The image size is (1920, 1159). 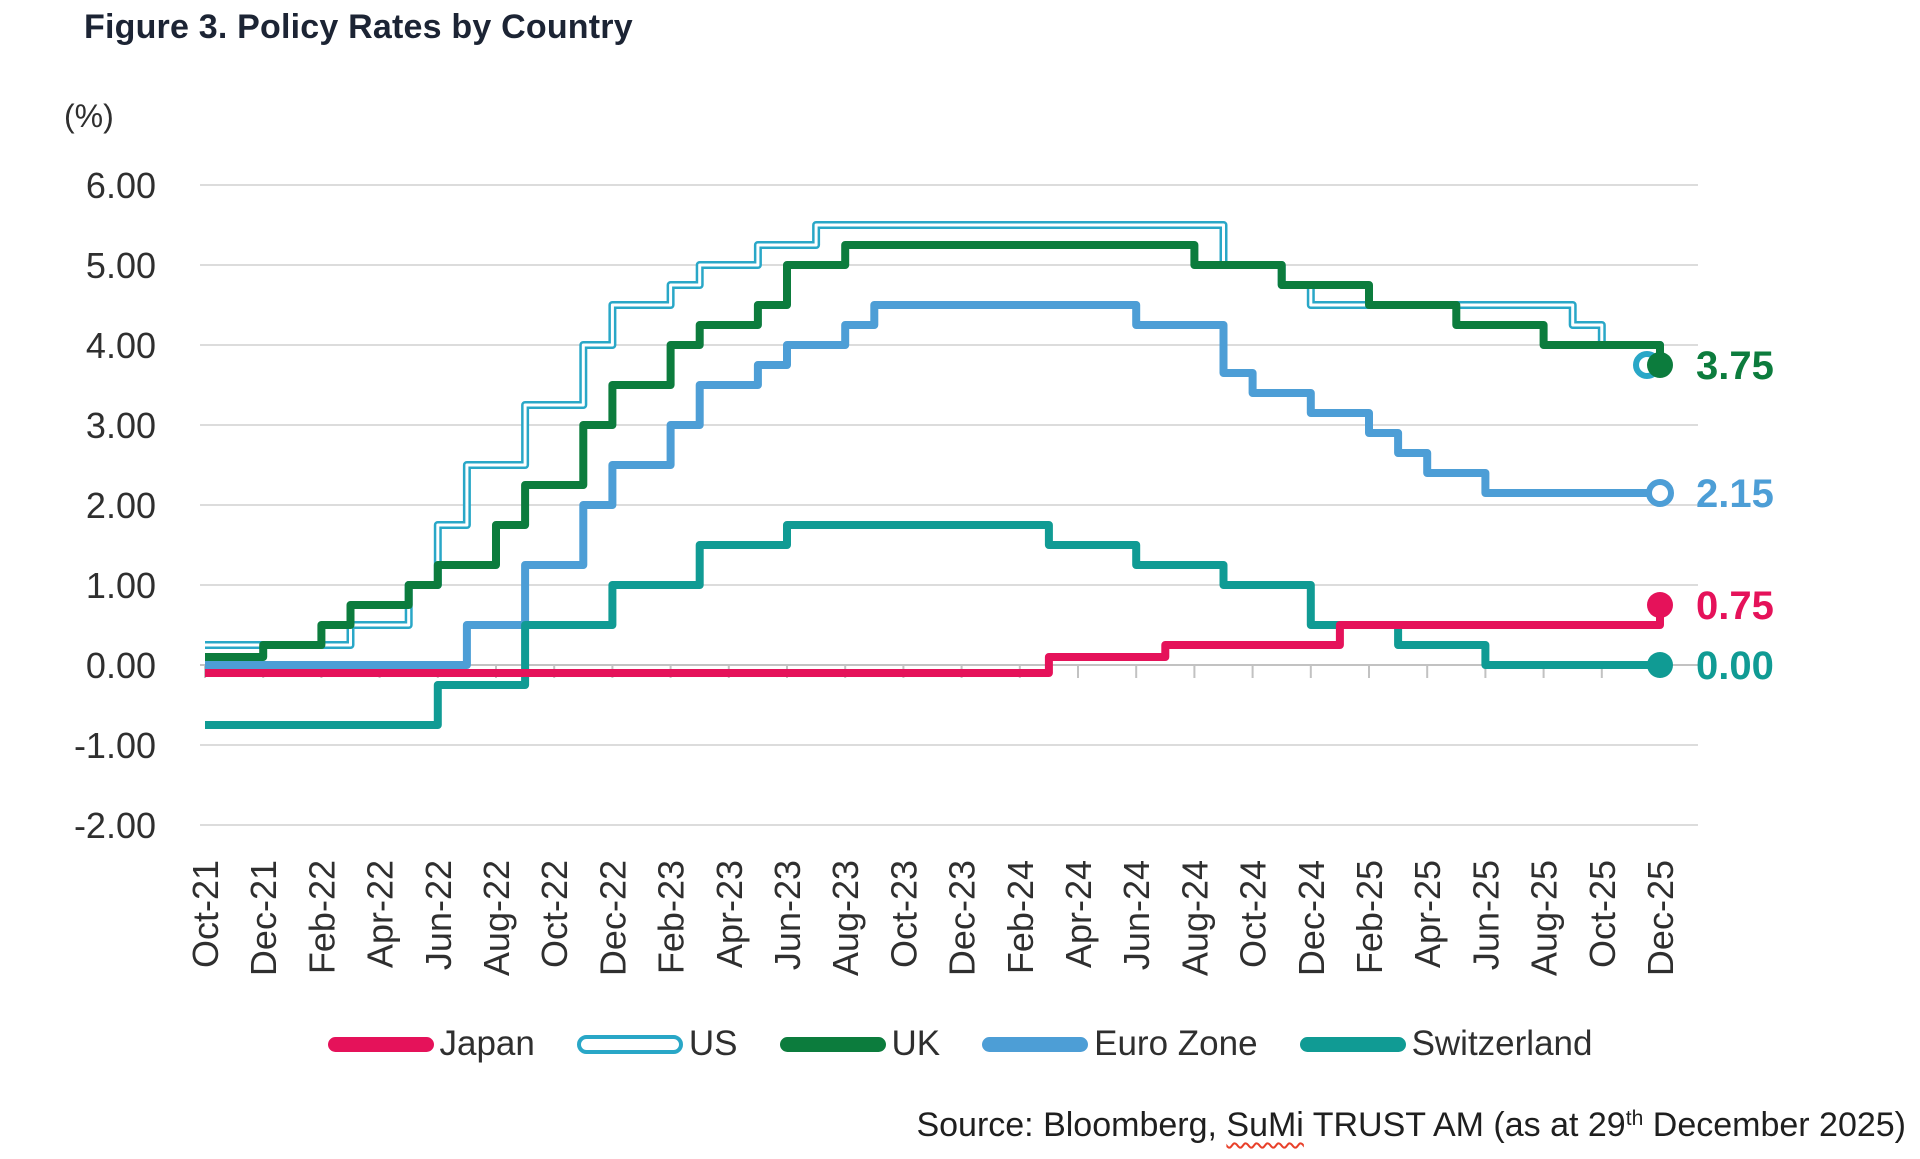 I want to click on y-axis-tick-label: 1.00, so click(x=121, y=585).